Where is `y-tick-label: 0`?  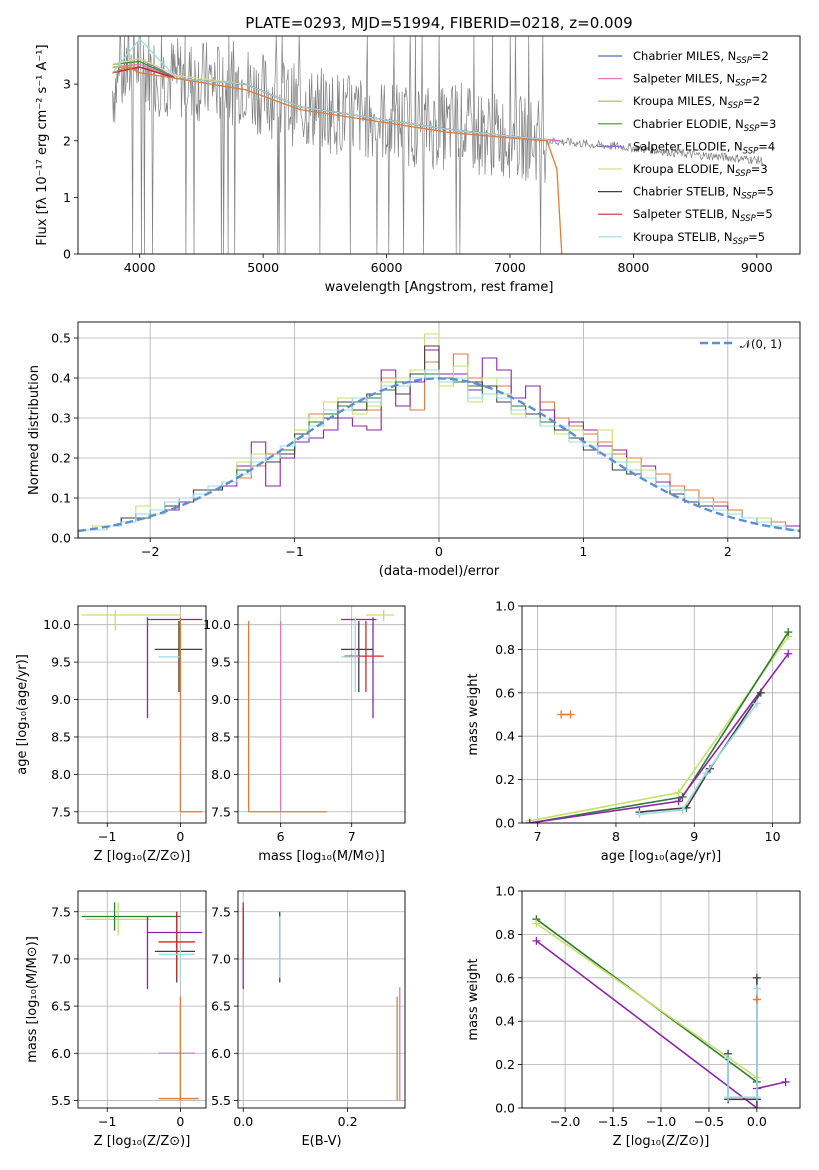 y-tick-label: 0 is located at coordinates (67, 254).